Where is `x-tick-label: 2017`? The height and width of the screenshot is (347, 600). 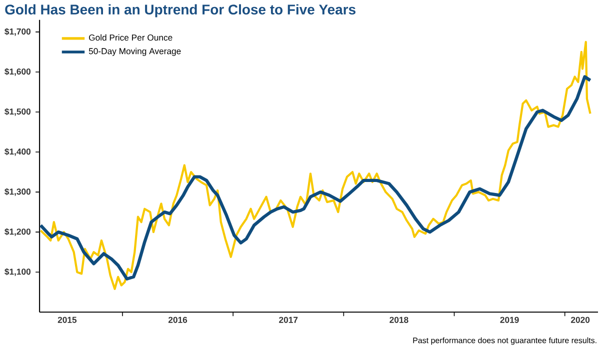 x-tick-label: 2017 is located at coordinates (288, 319).